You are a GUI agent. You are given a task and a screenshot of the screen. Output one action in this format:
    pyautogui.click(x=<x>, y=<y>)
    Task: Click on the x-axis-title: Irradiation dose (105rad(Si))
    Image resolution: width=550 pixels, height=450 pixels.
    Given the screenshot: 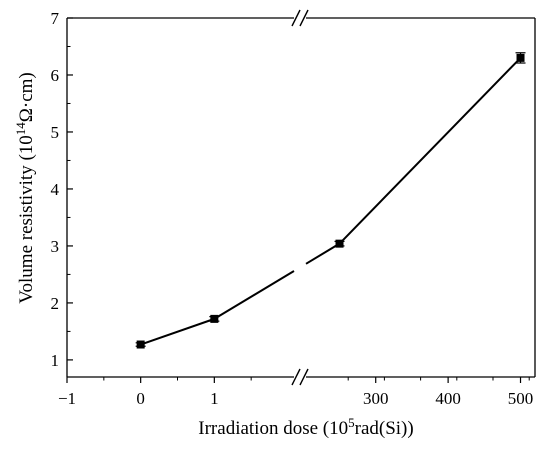 What is the action you would take?
    pyautogui.click(x=305, y=427)
    